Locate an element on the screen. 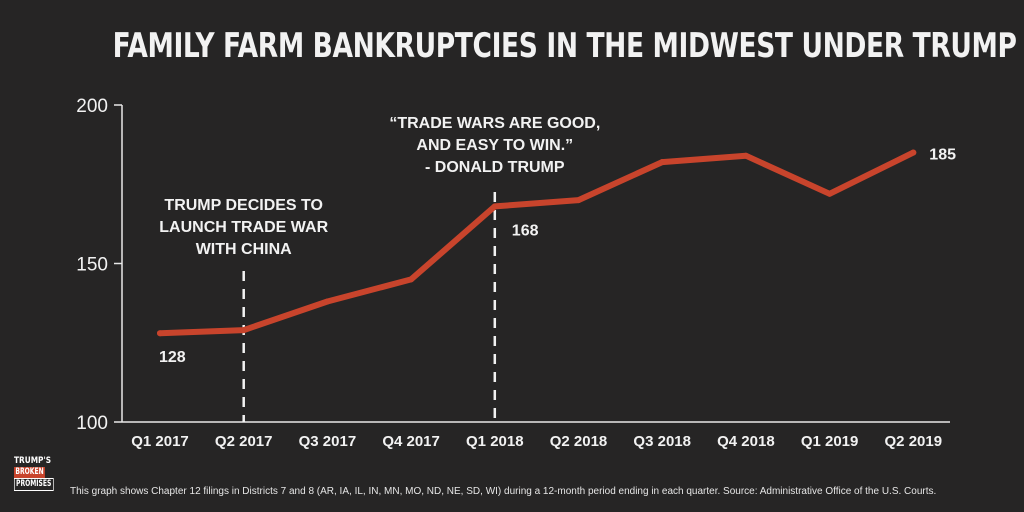  x-tick-label: Q3 2018 is located at coordinates (662, 441).